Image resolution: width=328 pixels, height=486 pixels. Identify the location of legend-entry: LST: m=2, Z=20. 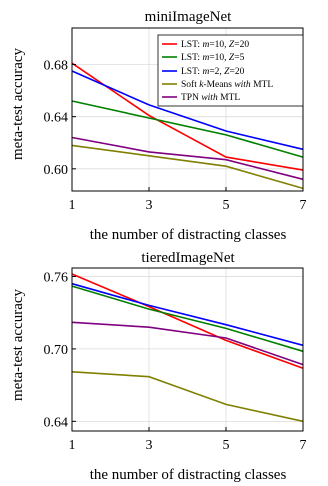
(203, 72).